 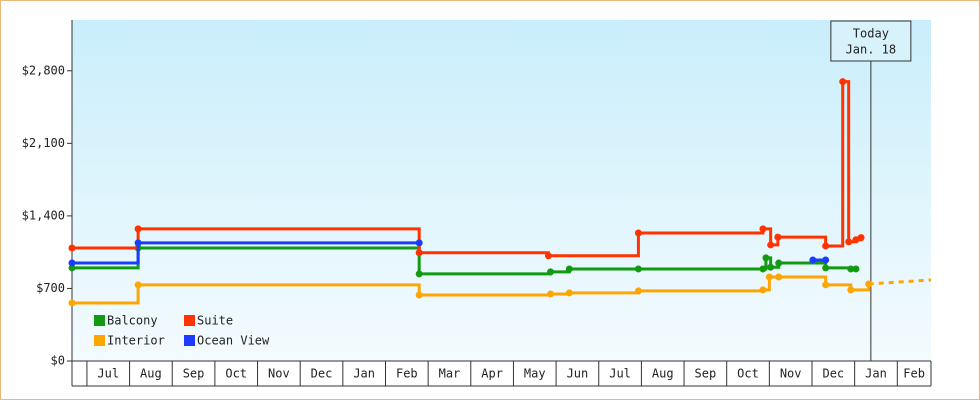 What do you see at coordinates (50, 288) in the screenshot?
I see `y-tick-label: $700` at bounding box center [50, 288].